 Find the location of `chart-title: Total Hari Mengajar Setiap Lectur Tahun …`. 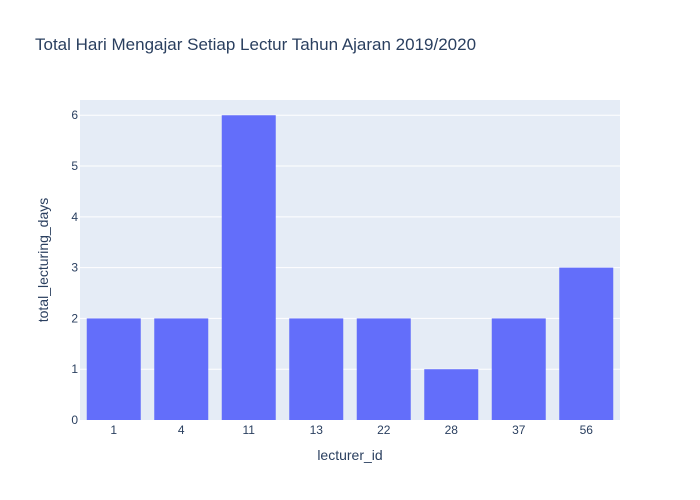

chart-title: Total Hari Mengajar Setiap Lectur Tahun … is located at coordinates (255, 44).